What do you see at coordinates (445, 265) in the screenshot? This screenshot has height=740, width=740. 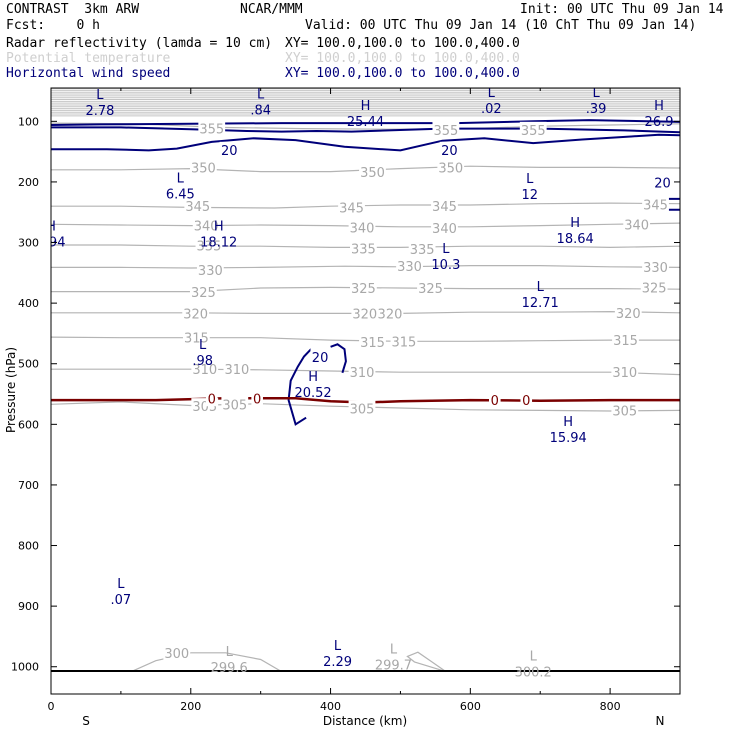 I see `extremum-L-value: 10.3` at bounding box center [445, 265].